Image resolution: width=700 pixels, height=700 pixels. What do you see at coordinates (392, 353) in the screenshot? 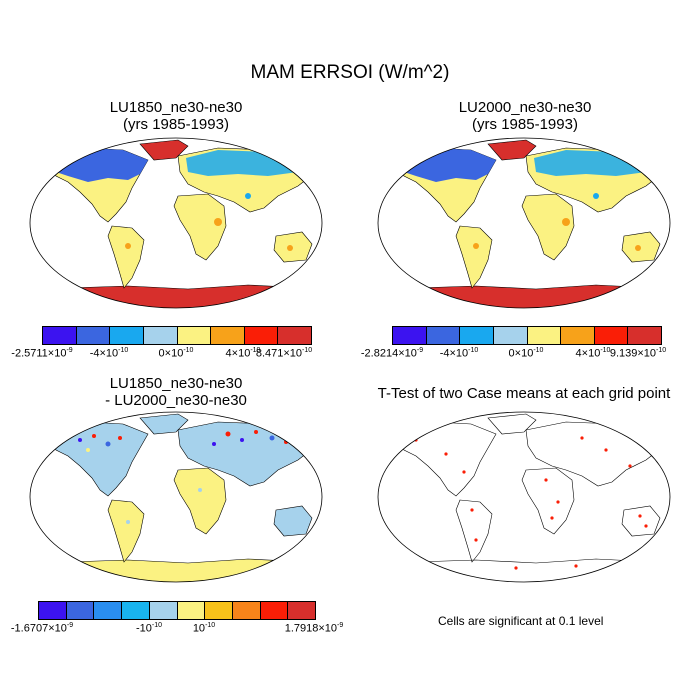
I see `panel2-tick: -2.8214×10⁻⁹` at bounding box center [392, 353].